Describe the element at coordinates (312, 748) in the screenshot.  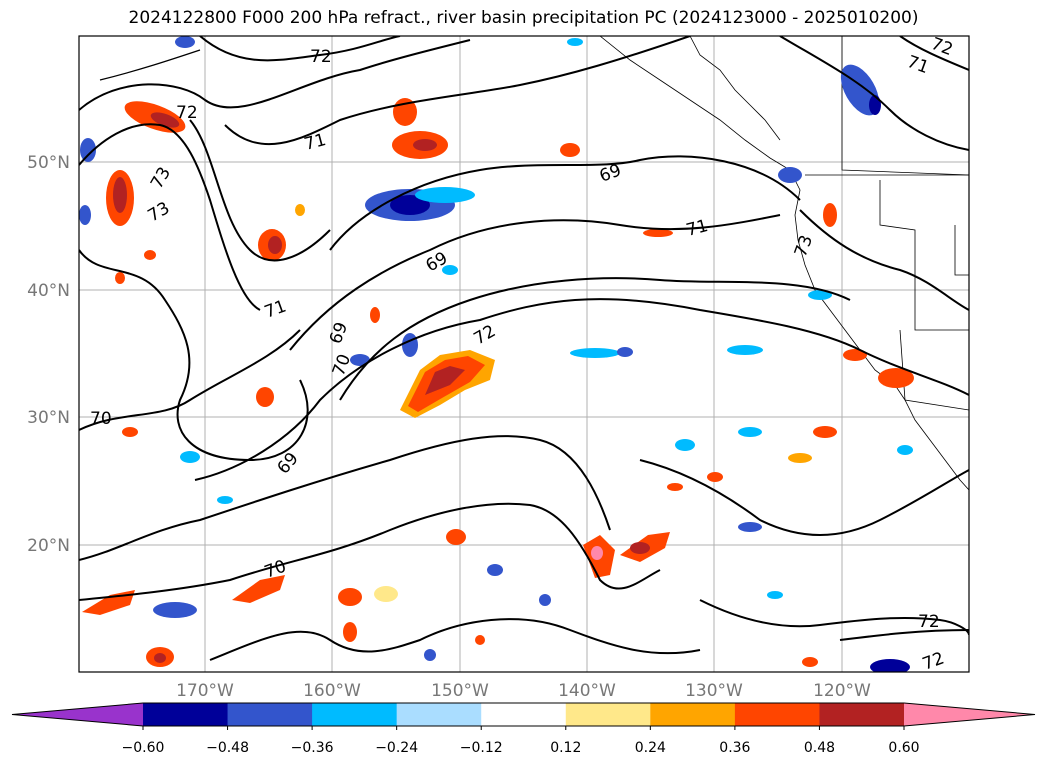
I see `colorbar-tick-label: −0.36` at that location.